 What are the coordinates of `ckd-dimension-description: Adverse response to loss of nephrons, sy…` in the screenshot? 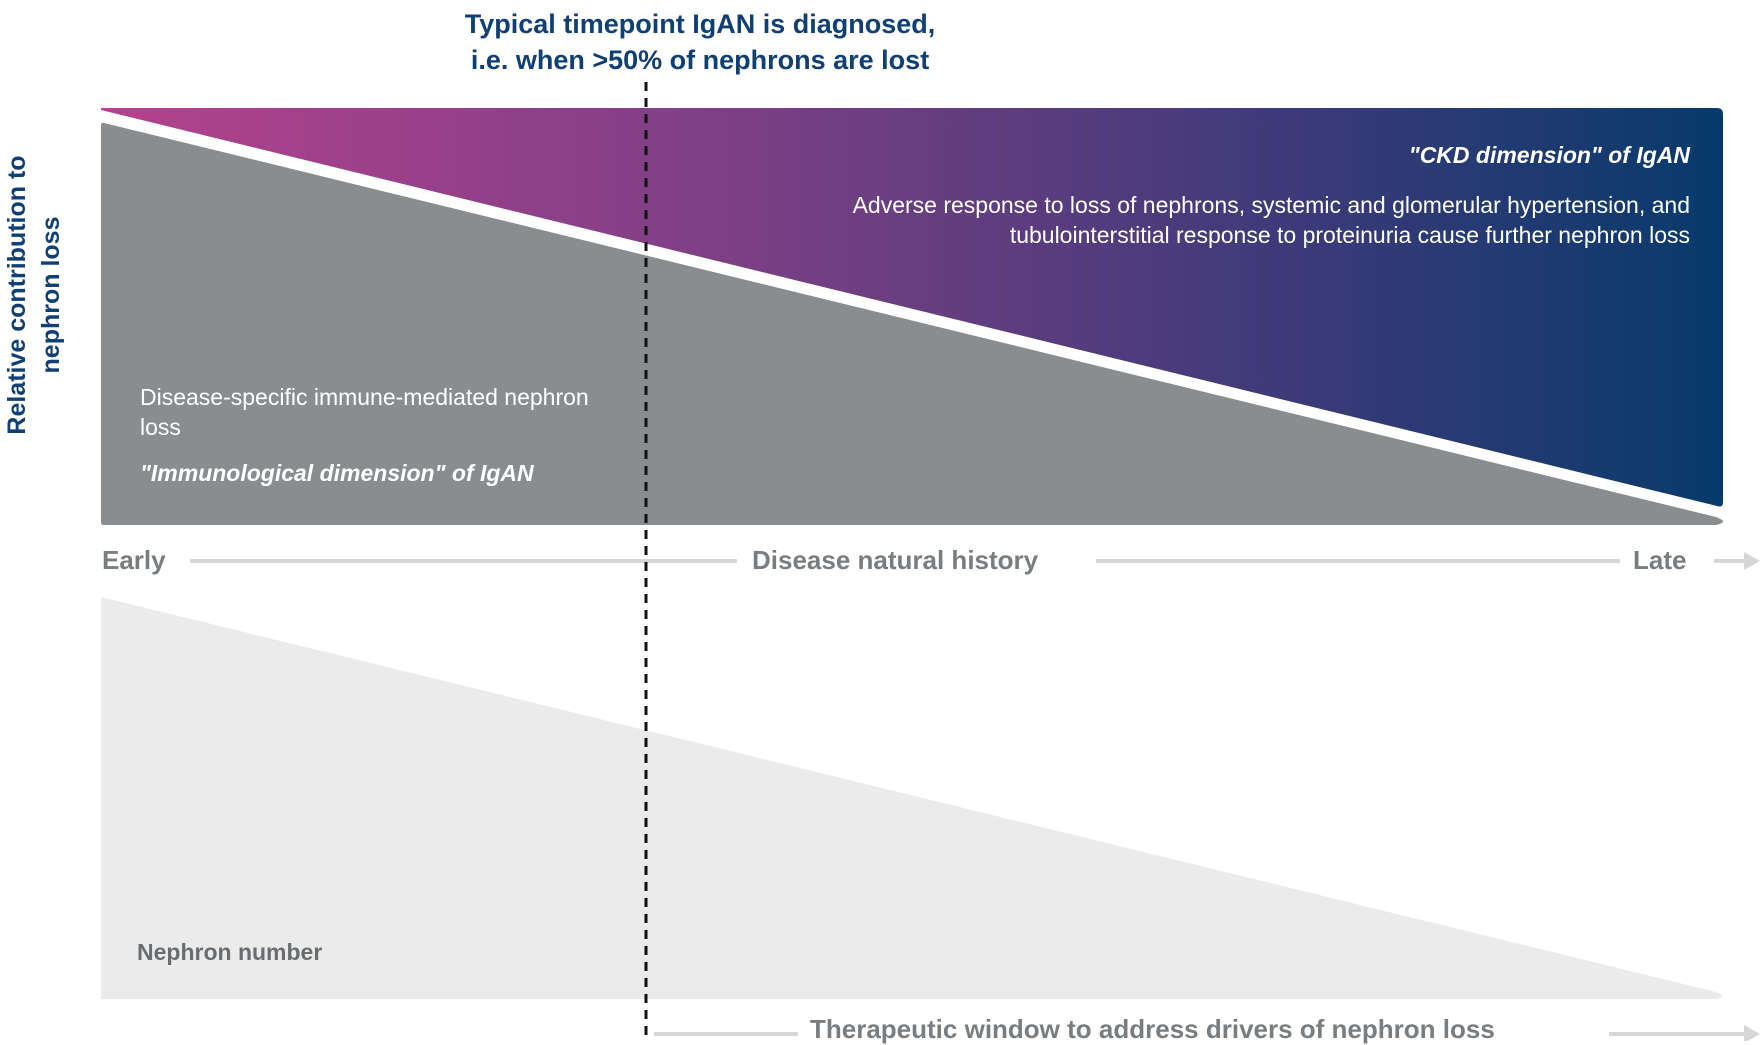 It's located at (1271, 220).